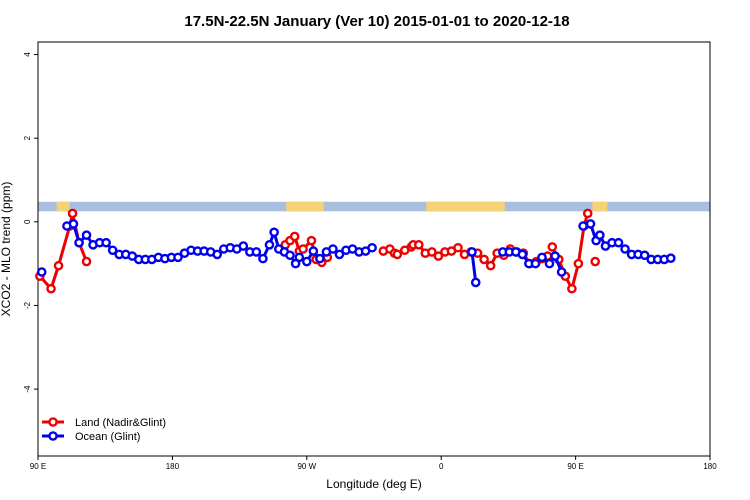  I want to click on series-line, so click(474, 267).